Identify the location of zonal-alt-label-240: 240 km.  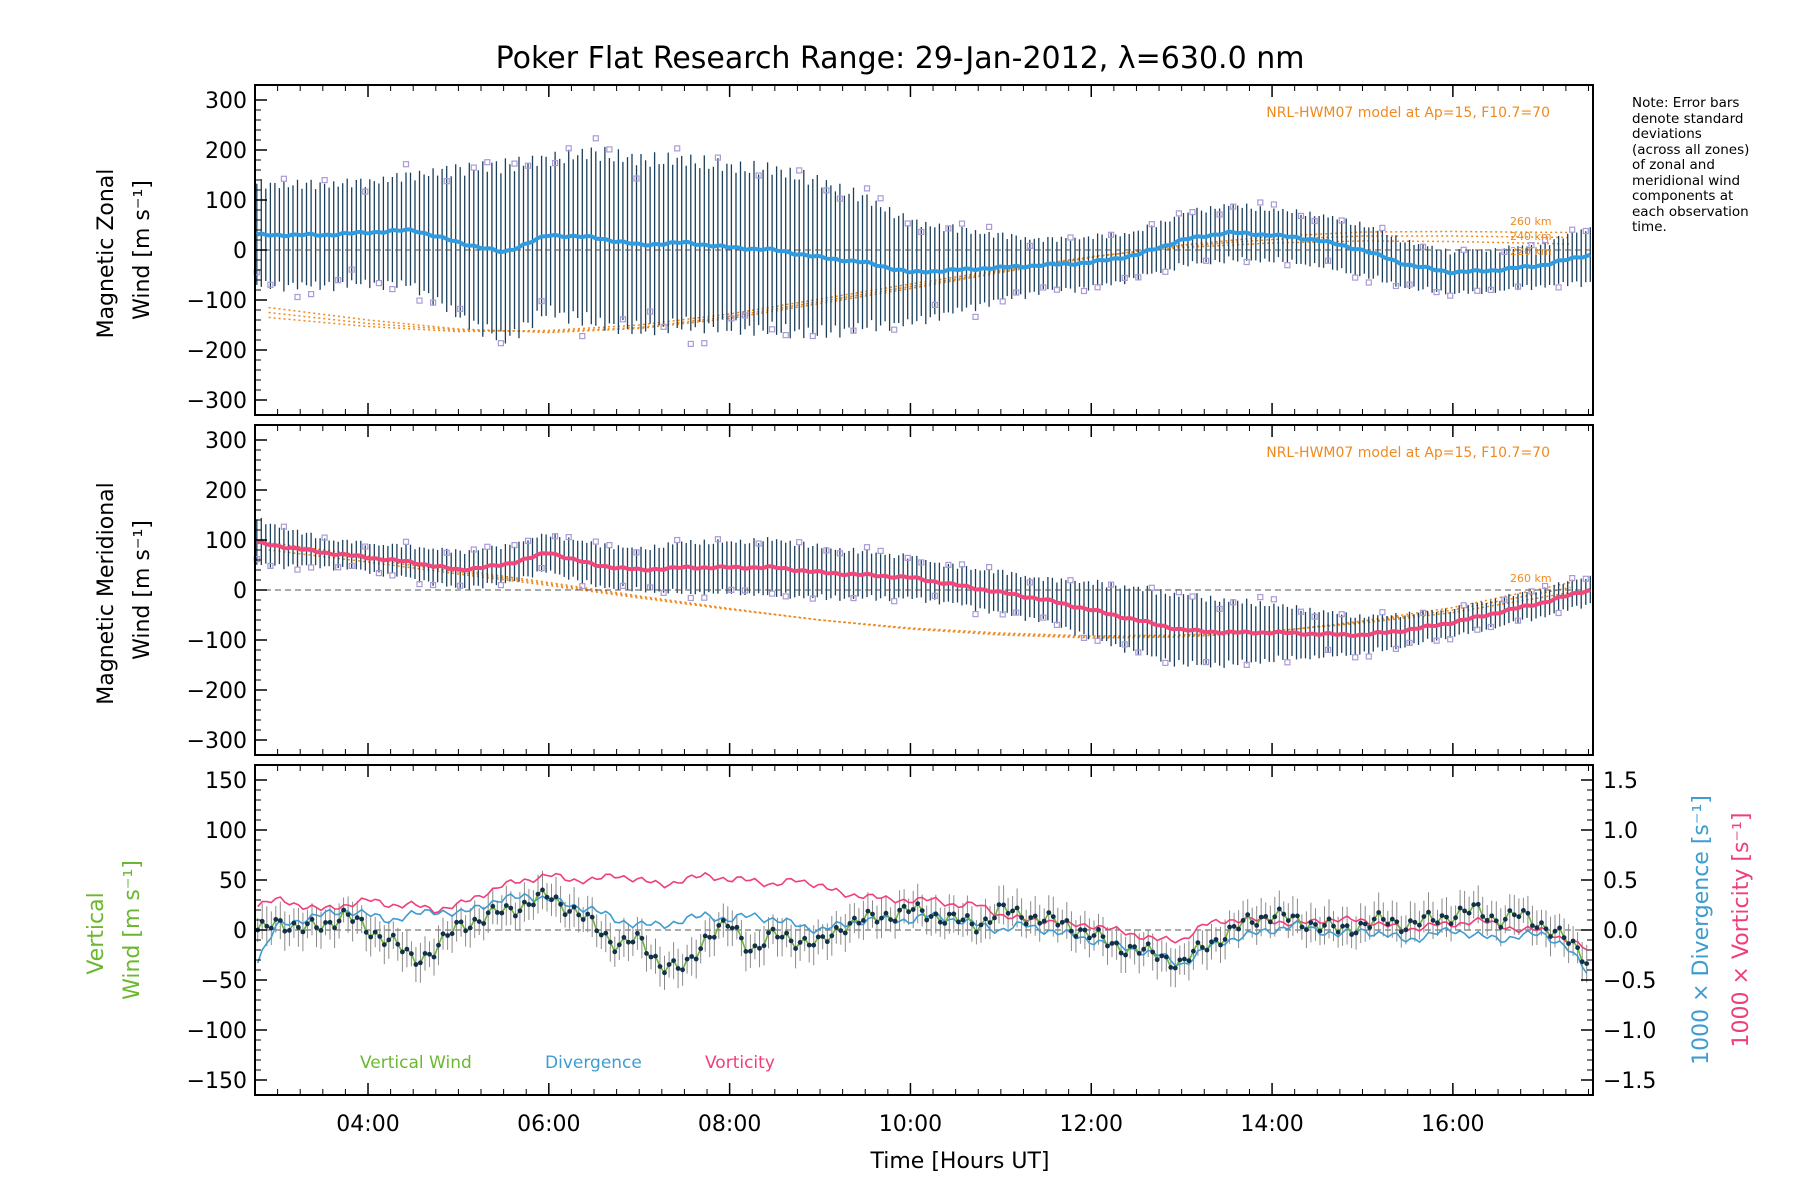
(1531, 236).